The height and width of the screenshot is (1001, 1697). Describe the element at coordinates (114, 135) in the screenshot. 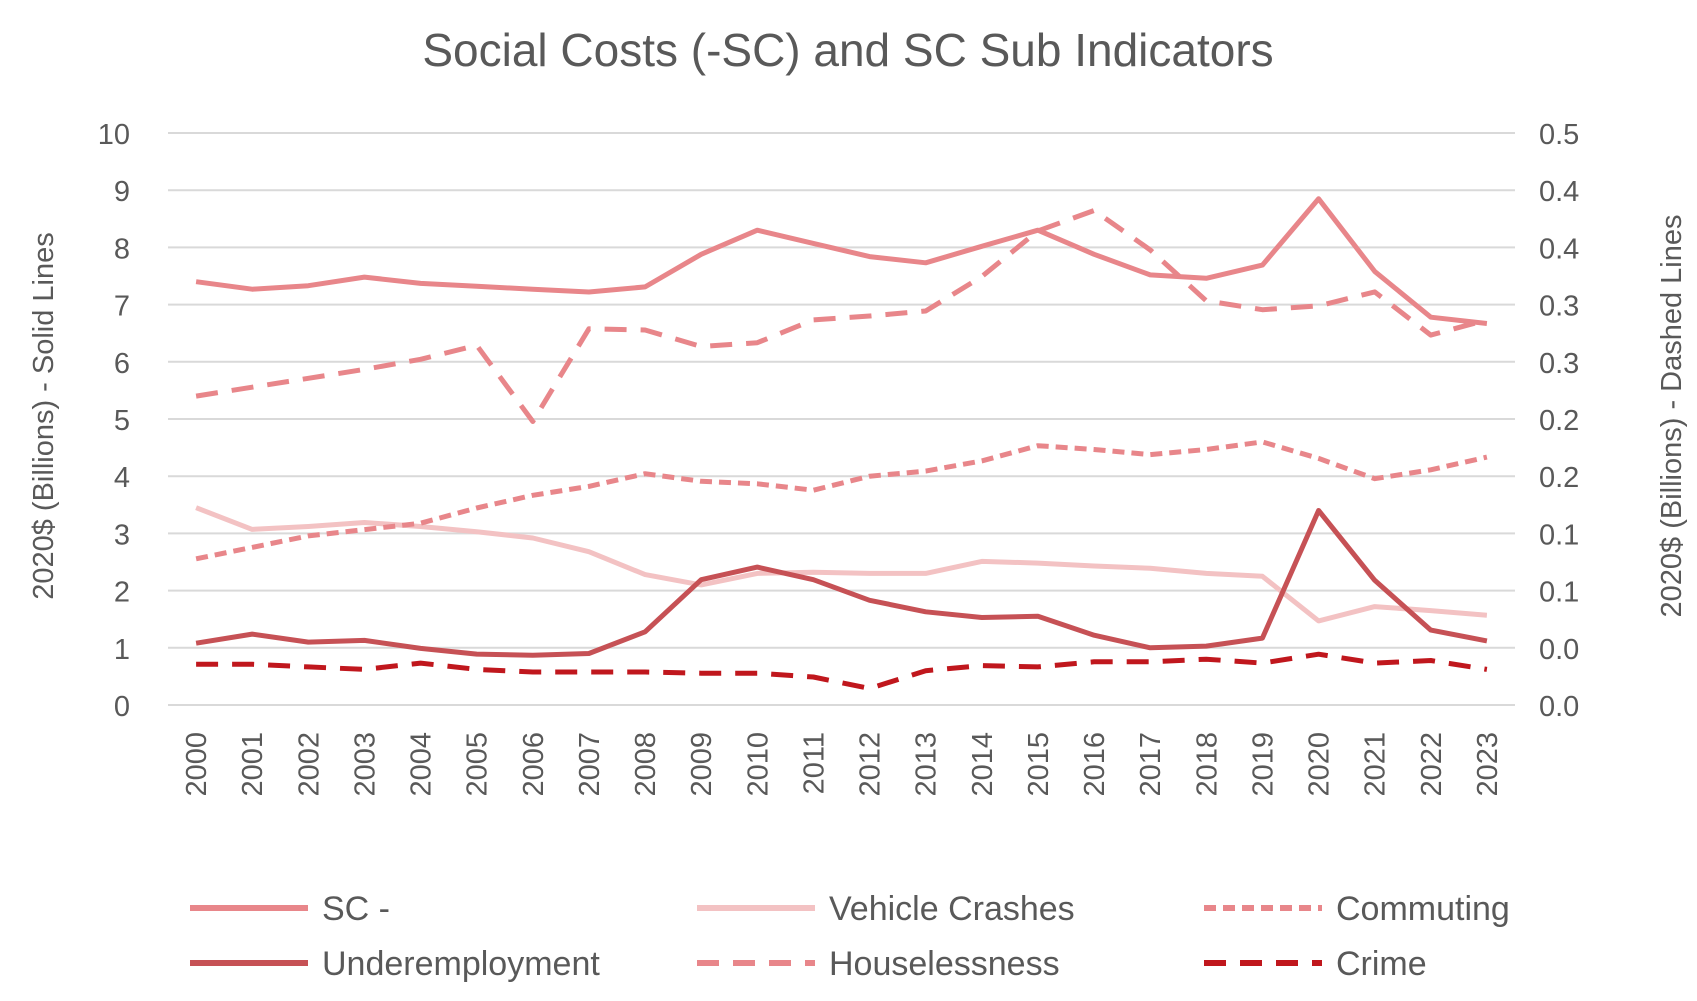

I see `left-tick-label: 10` at that location.